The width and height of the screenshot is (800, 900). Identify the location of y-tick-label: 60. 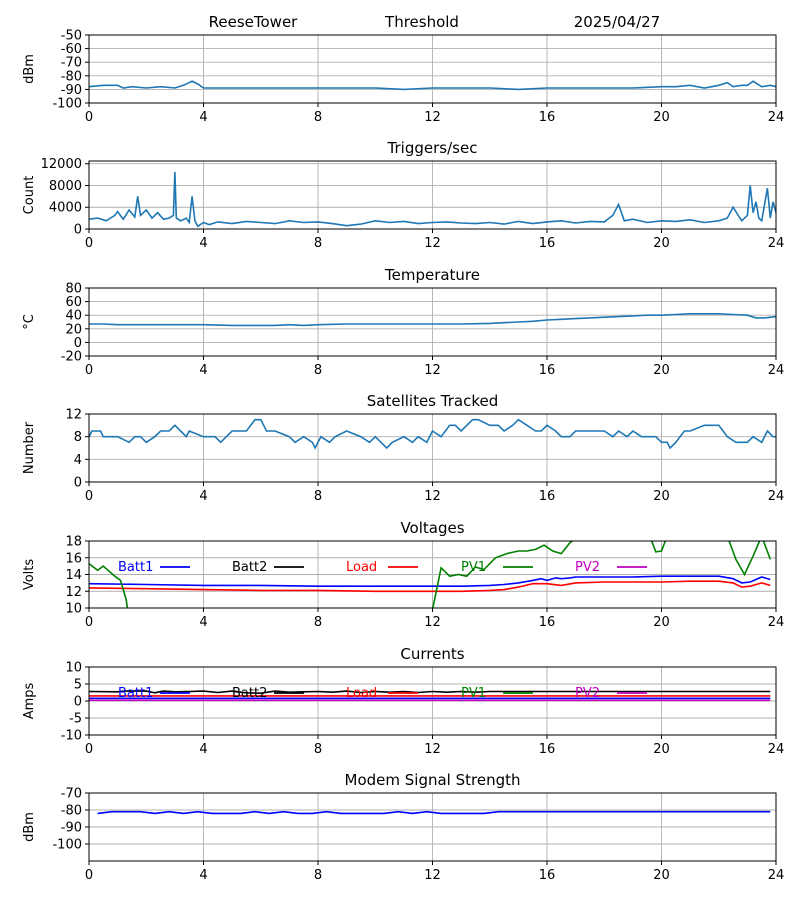
(73, 302).